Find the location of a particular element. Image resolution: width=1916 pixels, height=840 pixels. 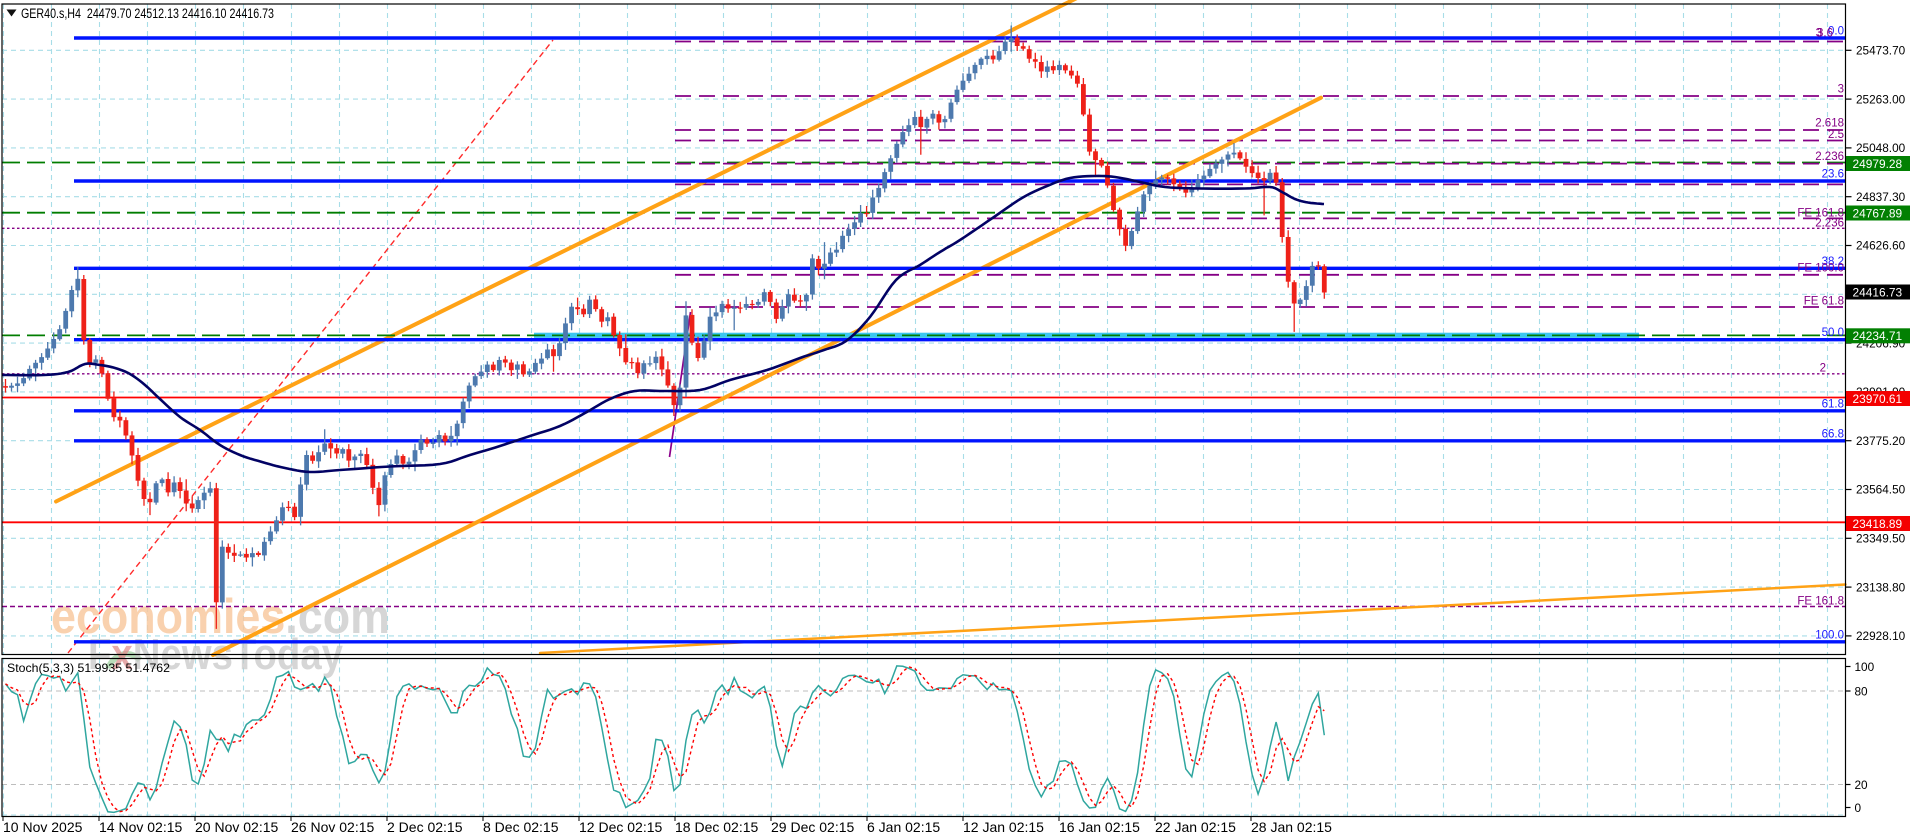

svg-text: 0 is located at coordinates (1858, 808).